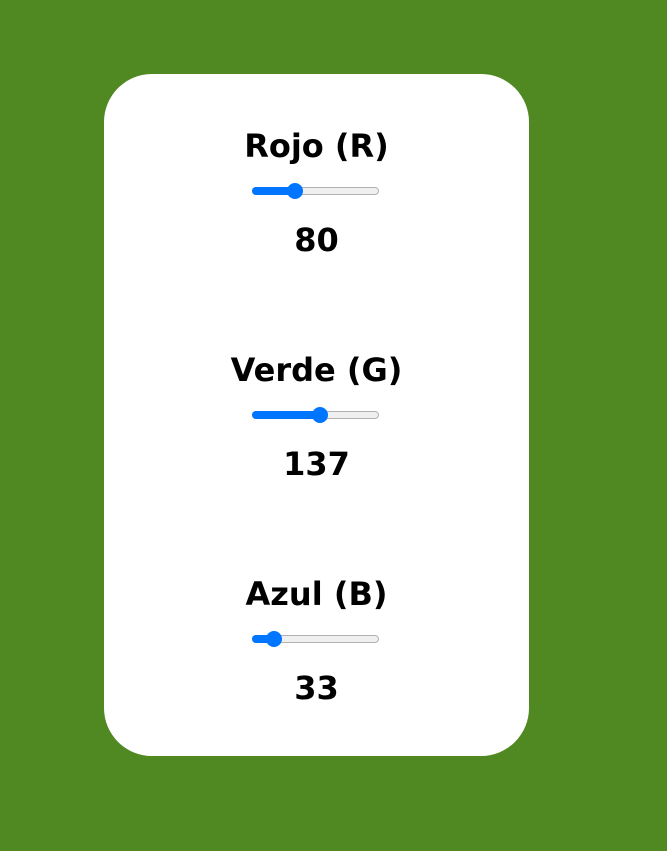 The height and width of the screenshot is (851, 667). Describe the element at coordinates (316, 240) in the screenshot. I see `channel-red-value: 80` at that location.